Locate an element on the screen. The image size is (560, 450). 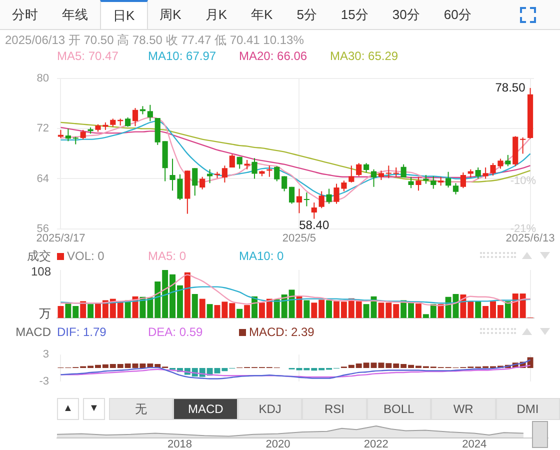
text: 年K is located at coordinates (262, 15).